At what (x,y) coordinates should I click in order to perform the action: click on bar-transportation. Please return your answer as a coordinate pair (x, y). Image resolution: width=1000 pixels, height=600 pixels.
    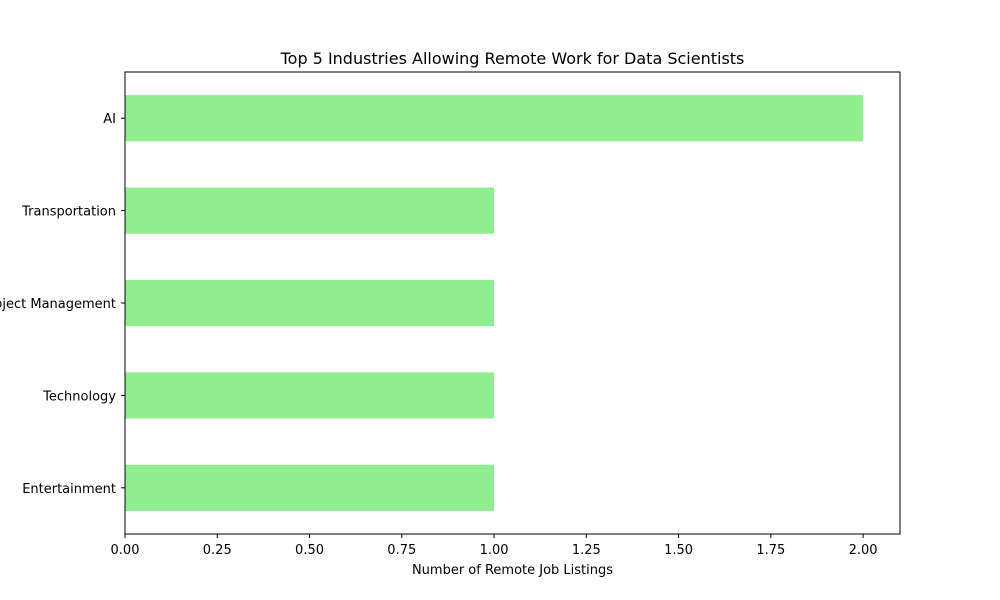
    Looking at the image, I should click on (310, 210).